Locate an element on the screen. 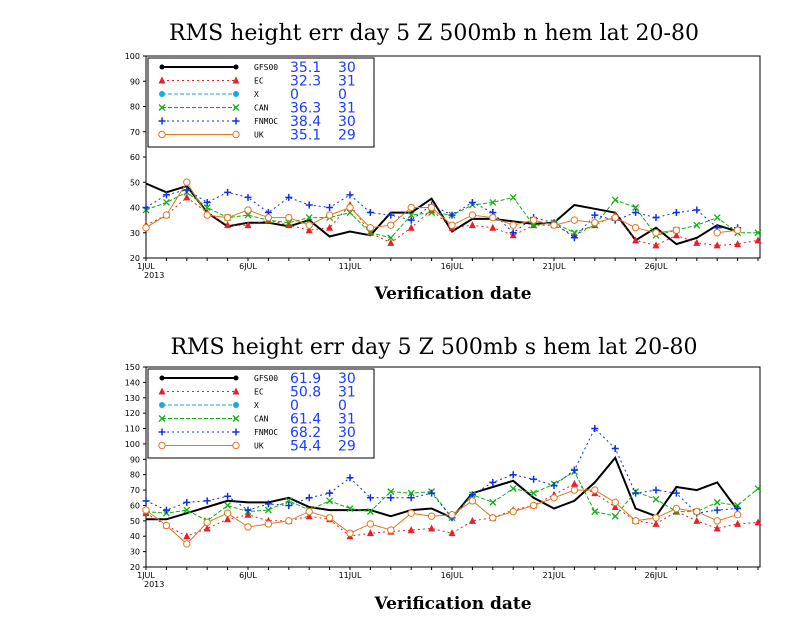  series-uk is located at coordinates (442, 517).